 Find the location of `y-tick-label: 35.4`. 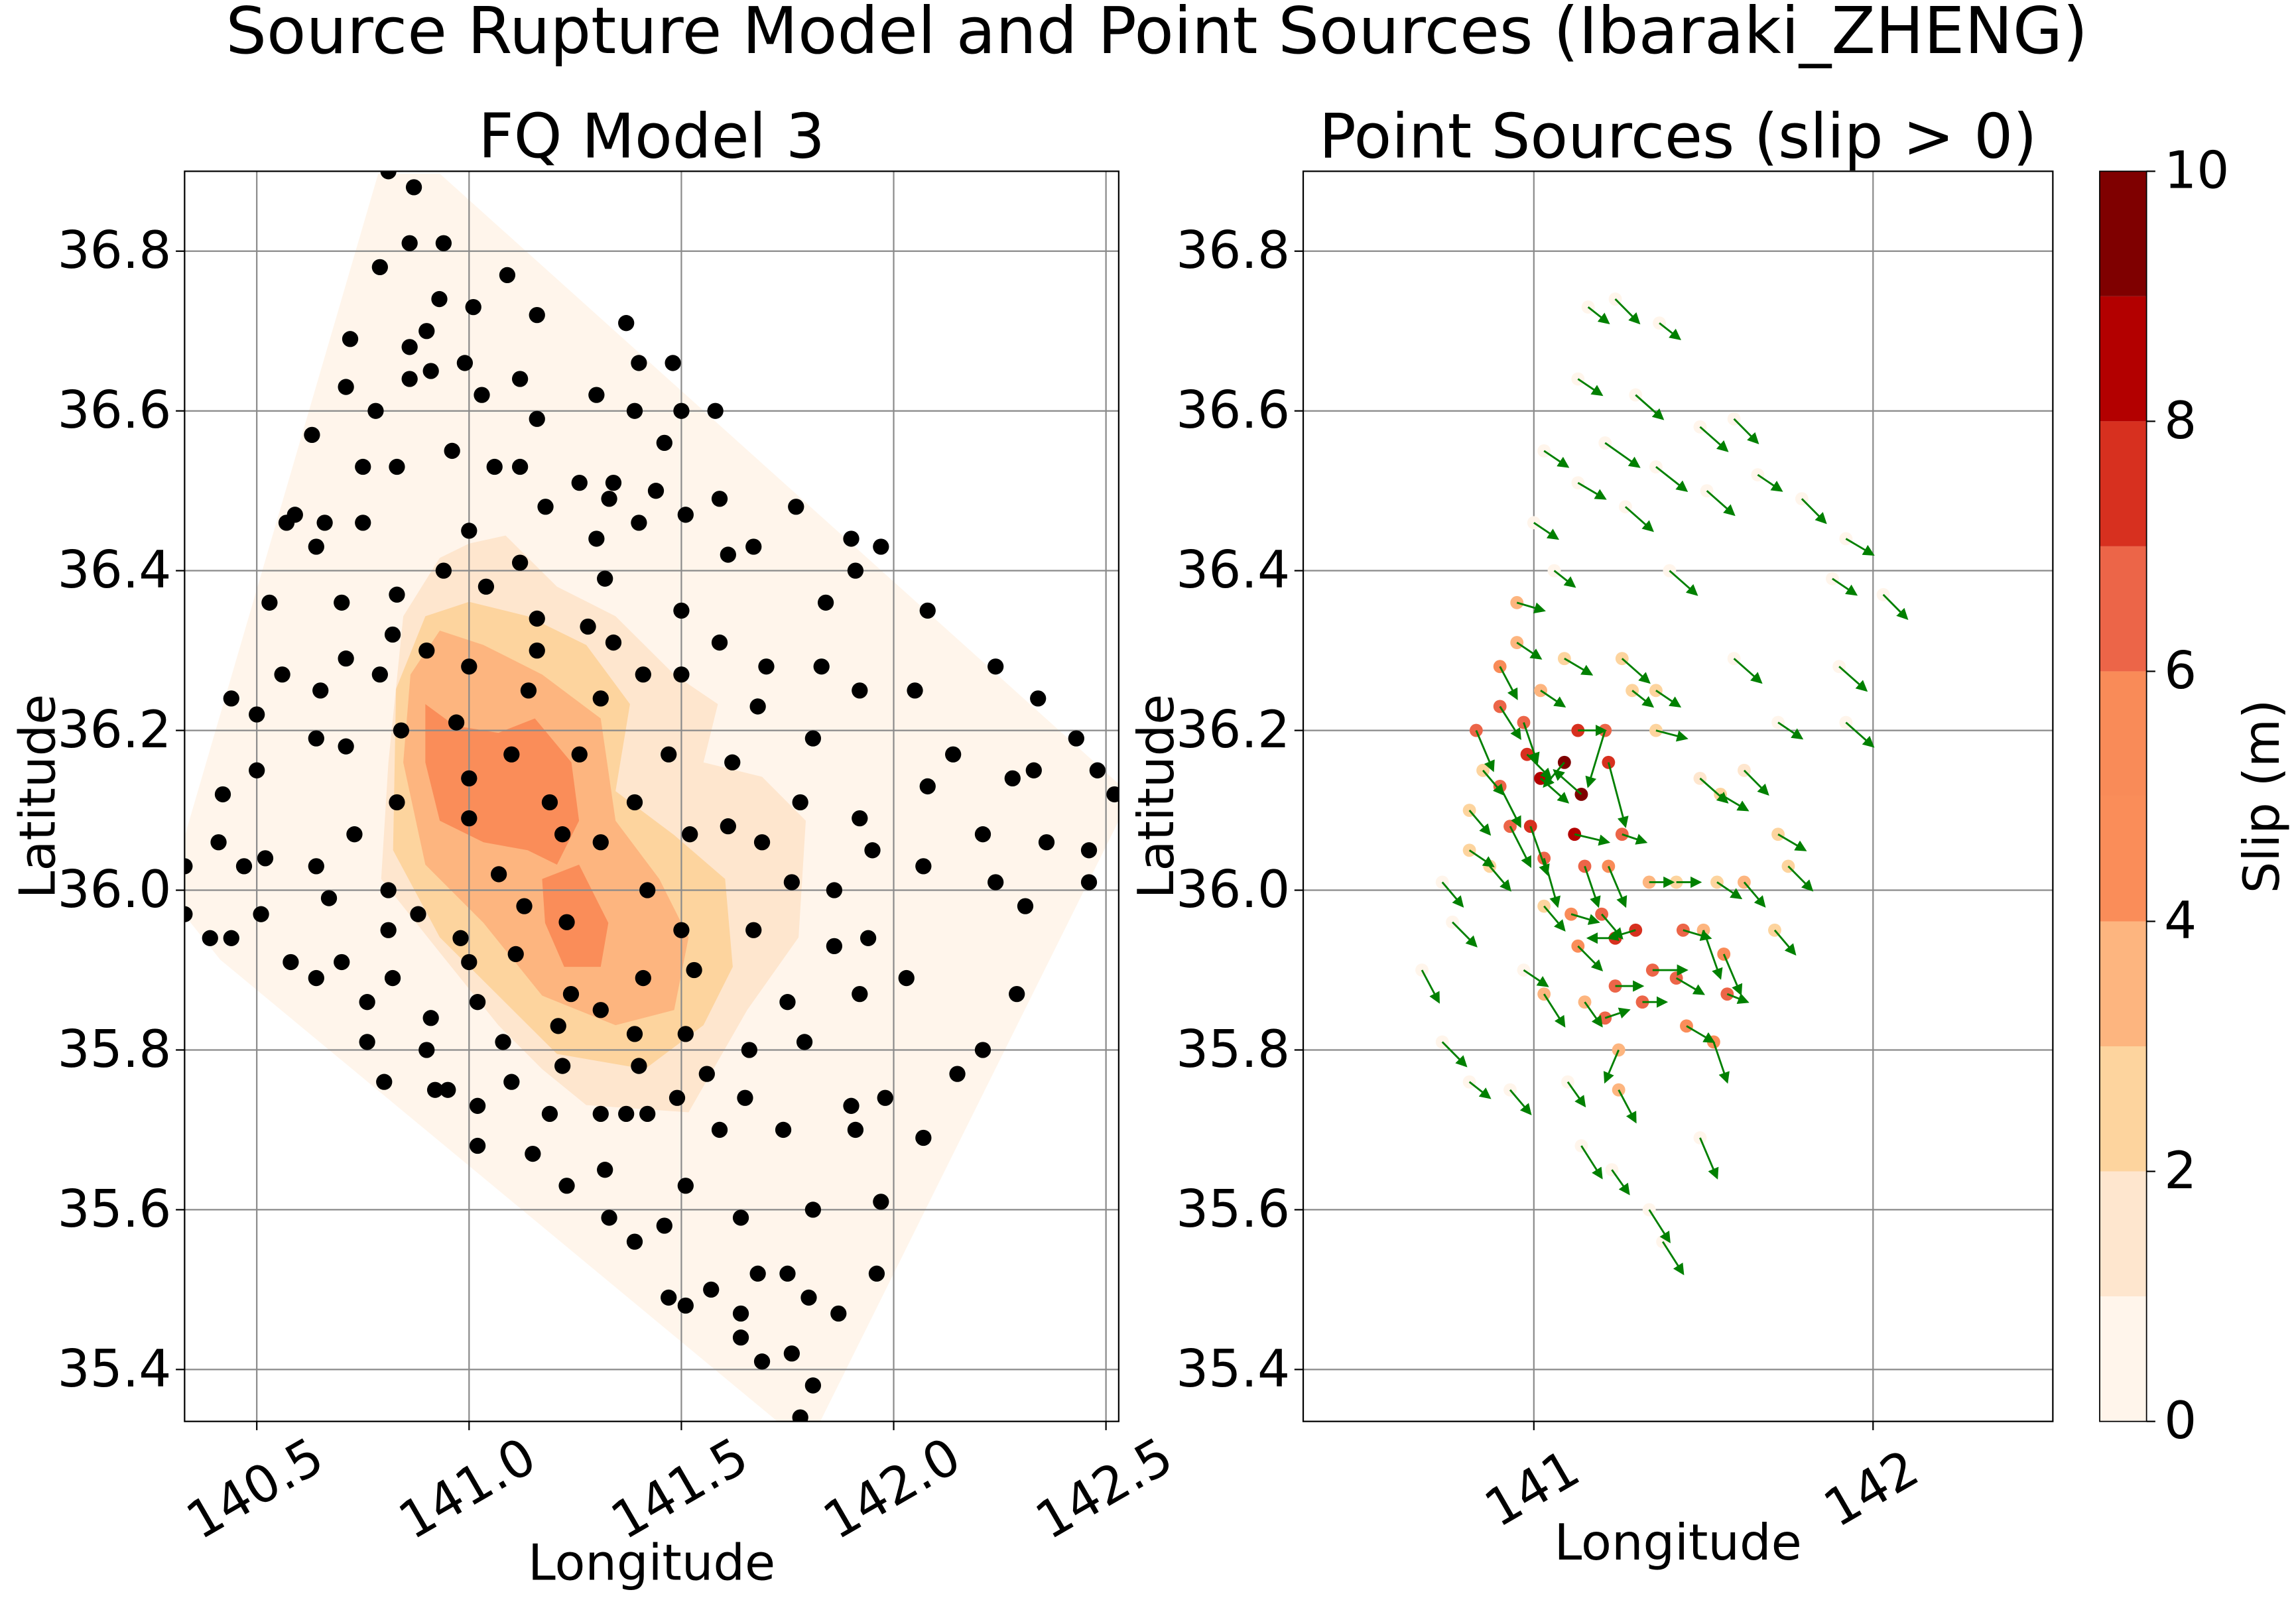

y-tick-label: 35.4 is located at coordinates (1233, 1369).